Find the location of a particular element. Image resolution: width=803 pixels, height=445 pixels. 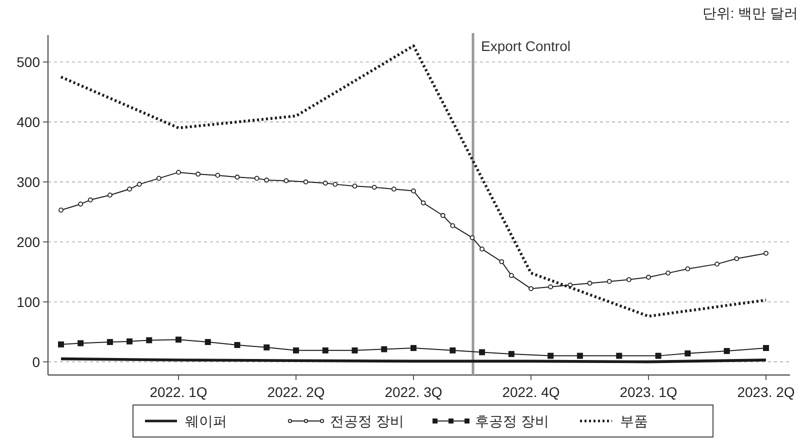

text: 단위: 백만 달러 is located at coordinates (750, 13).